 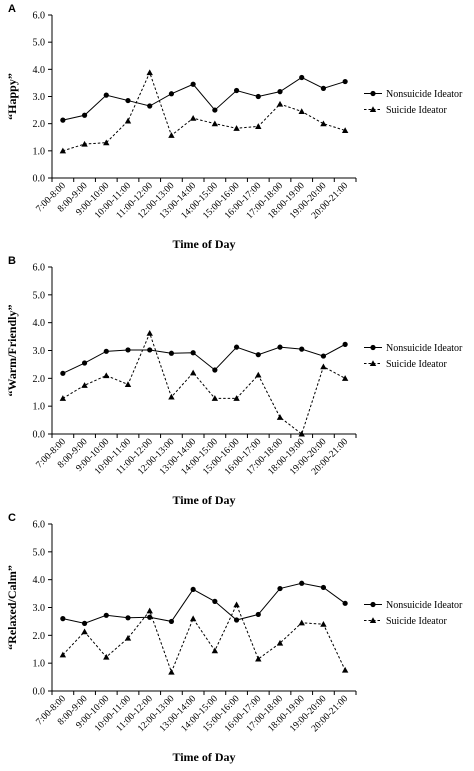 What do you see at coordinates (12, 518) in the screenshot?
I see `panel-label: C` at bounding box center [12, 518].